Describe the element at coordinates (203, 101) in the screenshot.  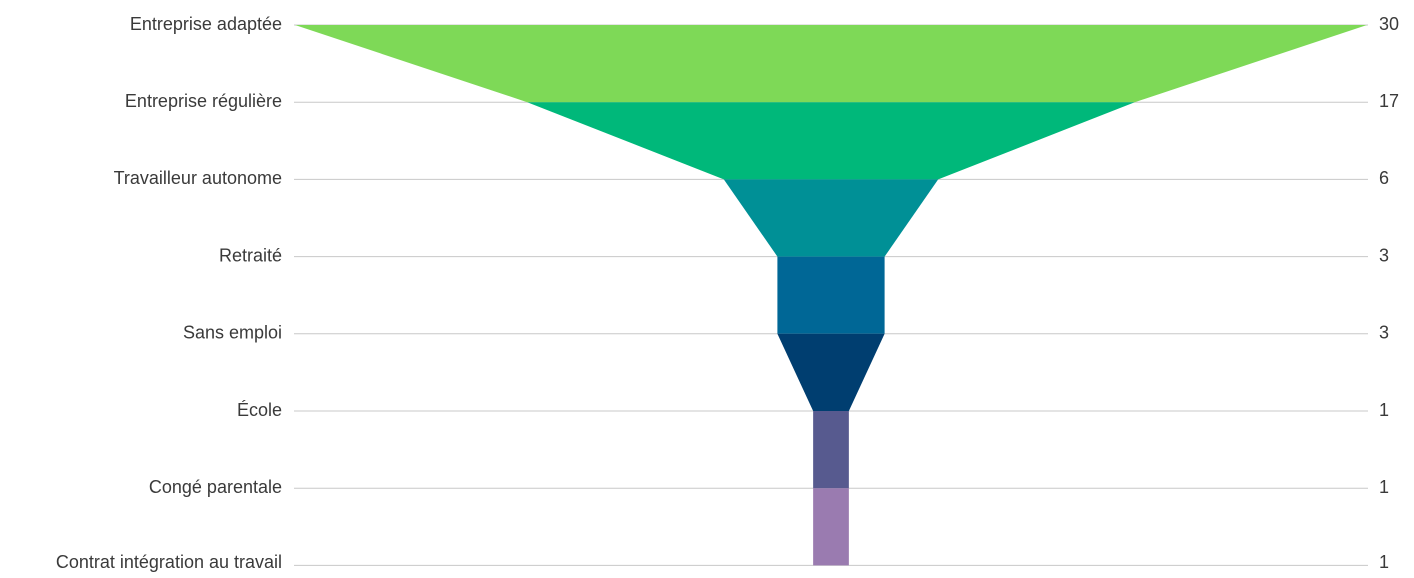
I see `category-label: Entreprise régulière` at that location.